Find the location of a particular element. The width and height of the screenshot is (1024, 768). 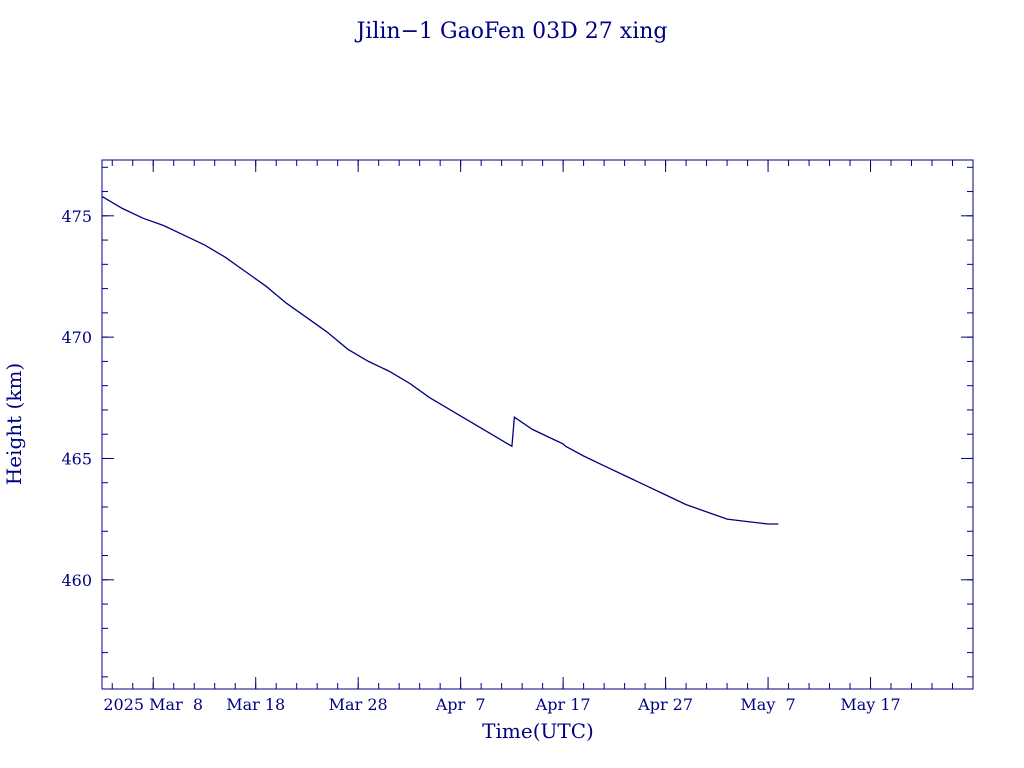

y-axis-label: Height (km) is located at coordinates (14, 424).